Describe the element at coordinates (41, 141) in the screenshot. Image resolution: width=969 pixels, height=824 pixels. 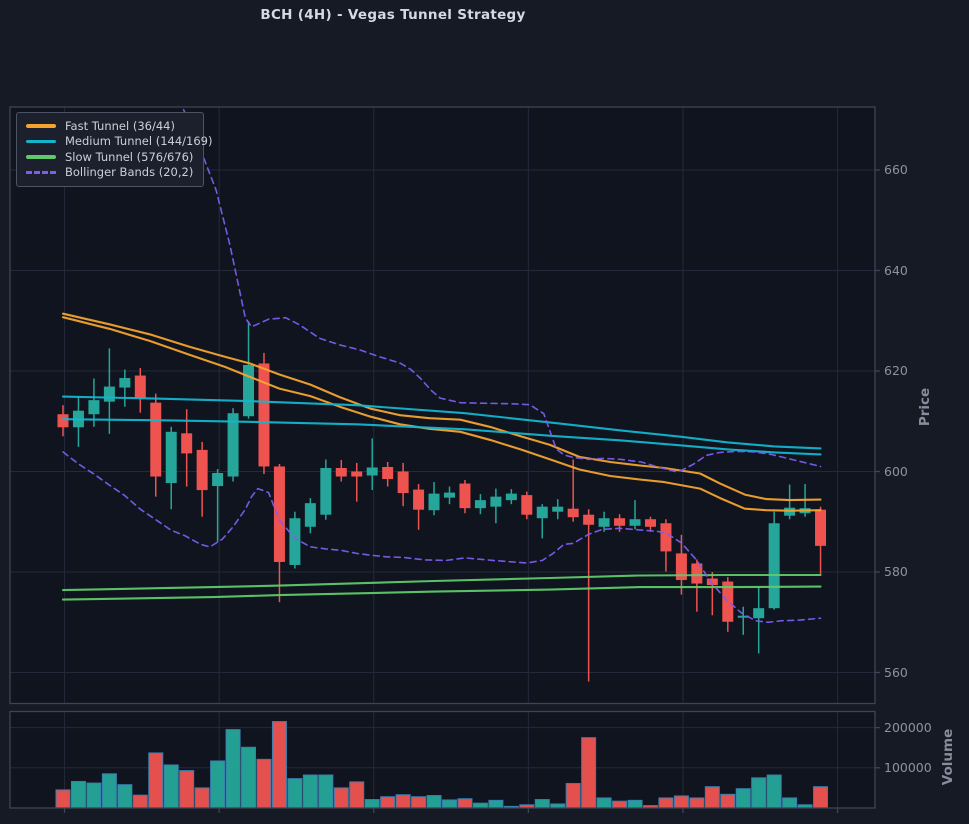
I see `medium-tunnel-line-swatch` at that location.